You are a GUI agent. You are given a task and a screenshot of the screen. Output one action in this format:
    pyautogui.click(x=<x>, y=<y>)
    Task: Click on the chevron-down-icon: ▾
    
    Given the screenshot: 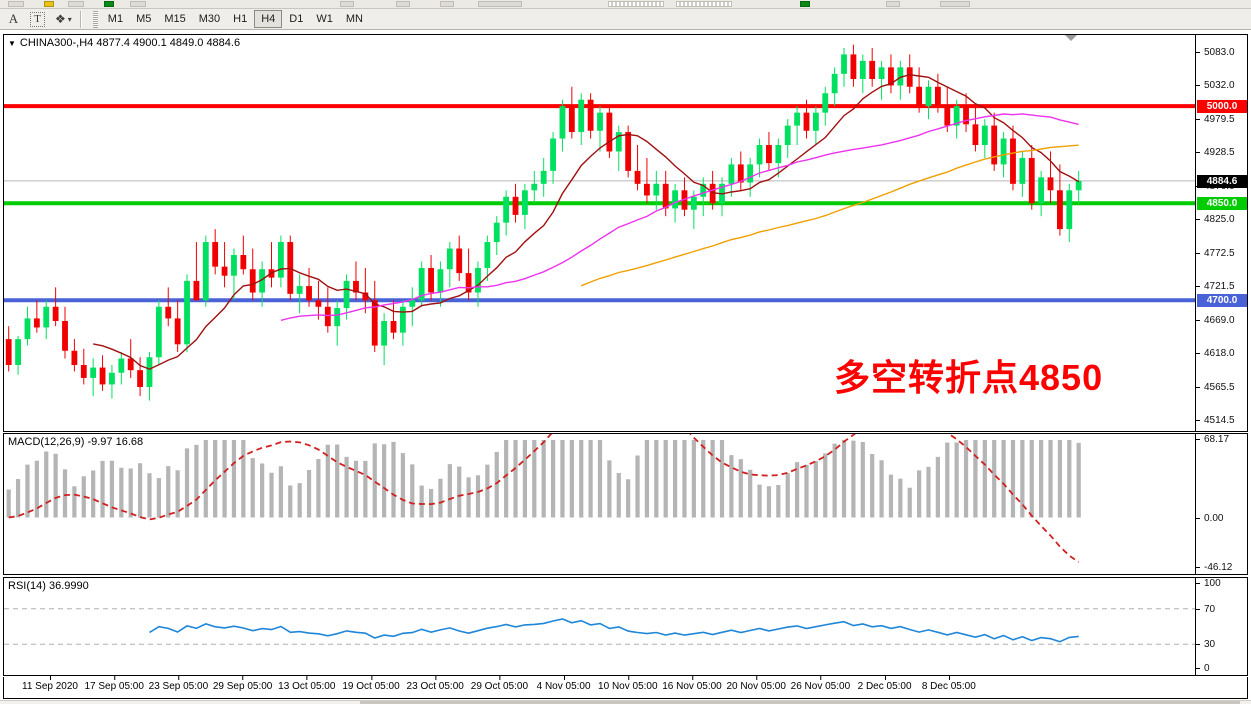 What is the action you would take?
    pyautogui.click(x=69, y=19)
    